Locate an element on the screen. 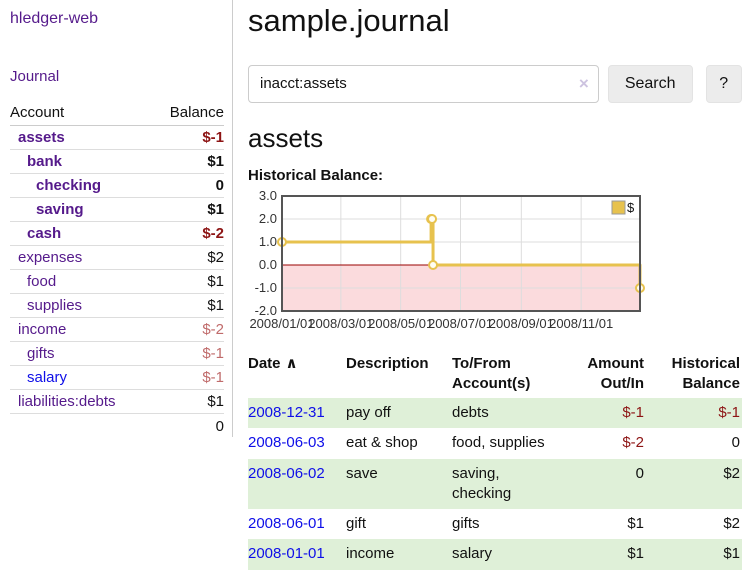  account-link: expenses is located at coordinates (50, 257).